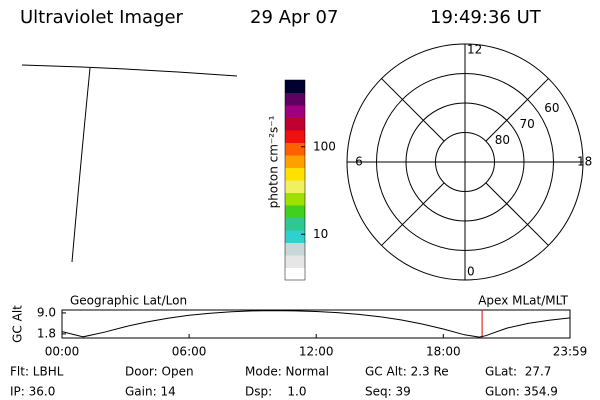 The height and width of the screenshot is (400, 600). I want to click on status-field: Flt: LBHL, so click(37, 372).